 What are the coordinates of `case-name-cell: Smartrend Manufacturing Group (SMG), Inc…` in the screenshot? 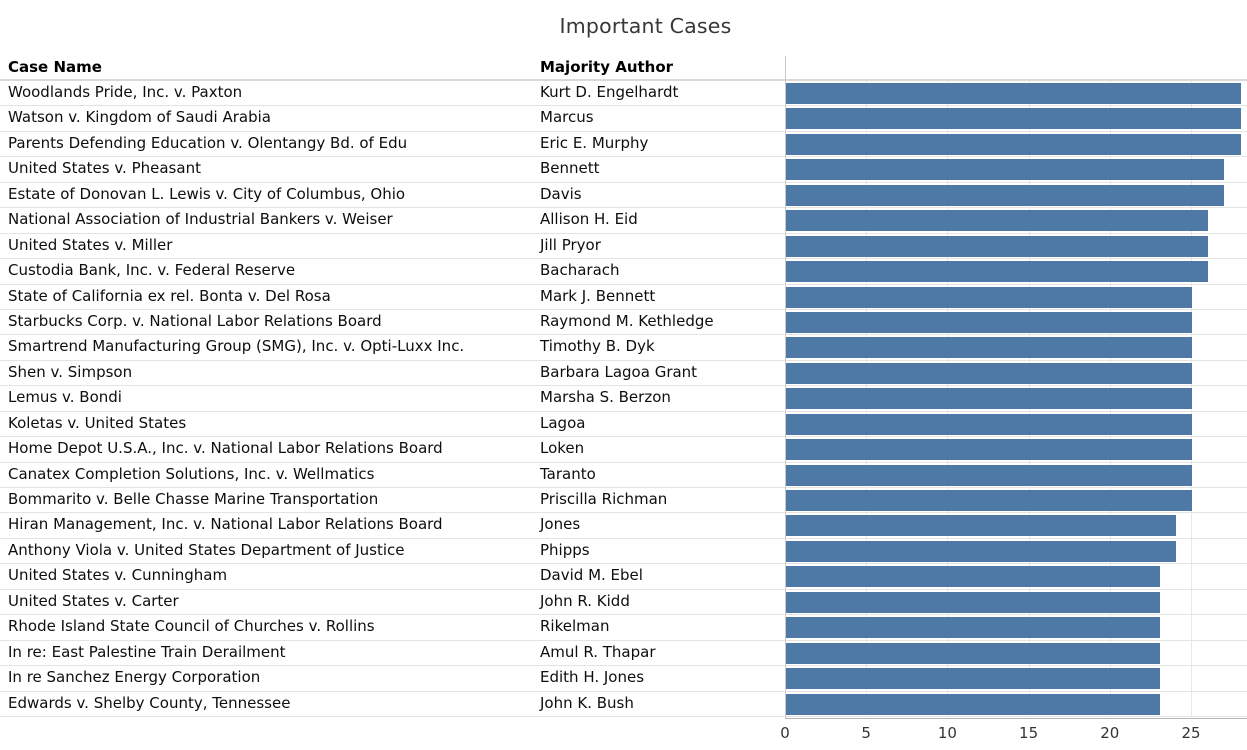 It's located at (236, 346).